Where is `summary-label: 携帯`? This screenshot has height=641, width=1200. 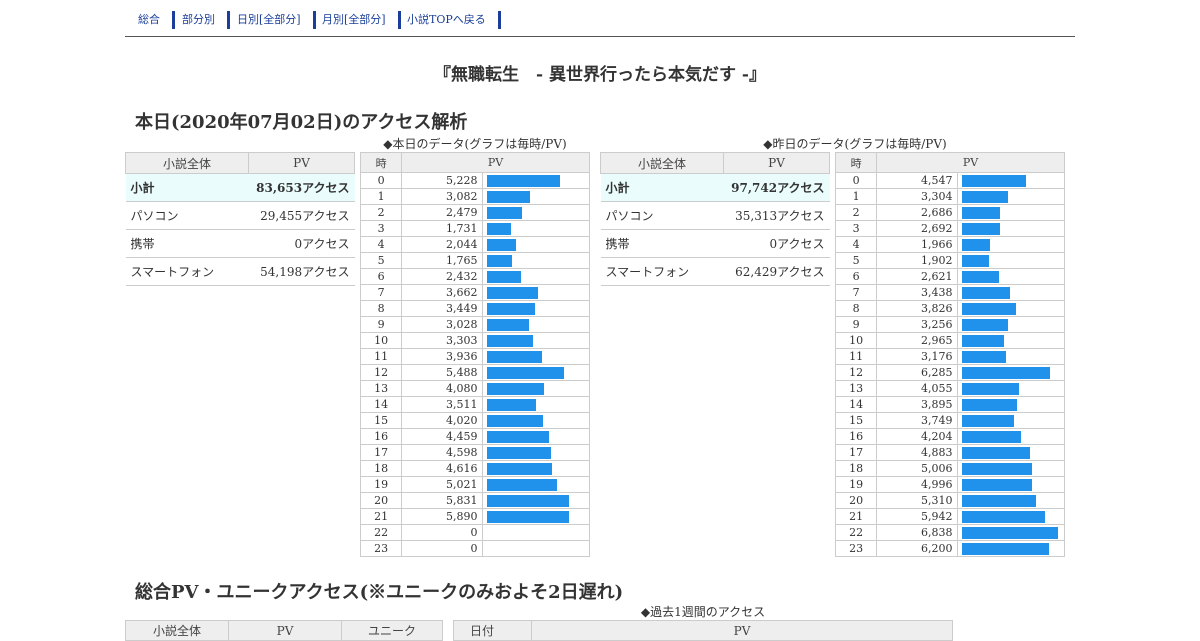
summary-label: 携帯 is located at coordinates (662, 243).